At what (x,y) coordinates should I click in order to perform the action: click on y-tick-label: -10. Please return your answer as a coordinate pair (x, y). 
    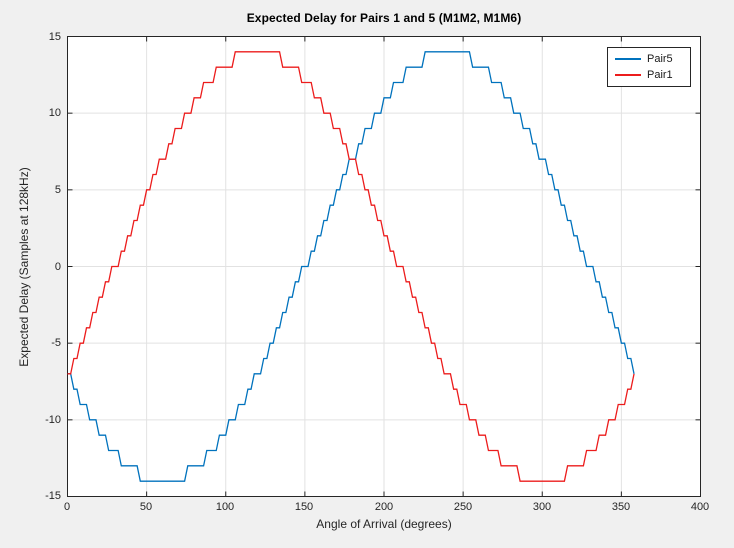
    Looking at the image, I should click on (53, 420).